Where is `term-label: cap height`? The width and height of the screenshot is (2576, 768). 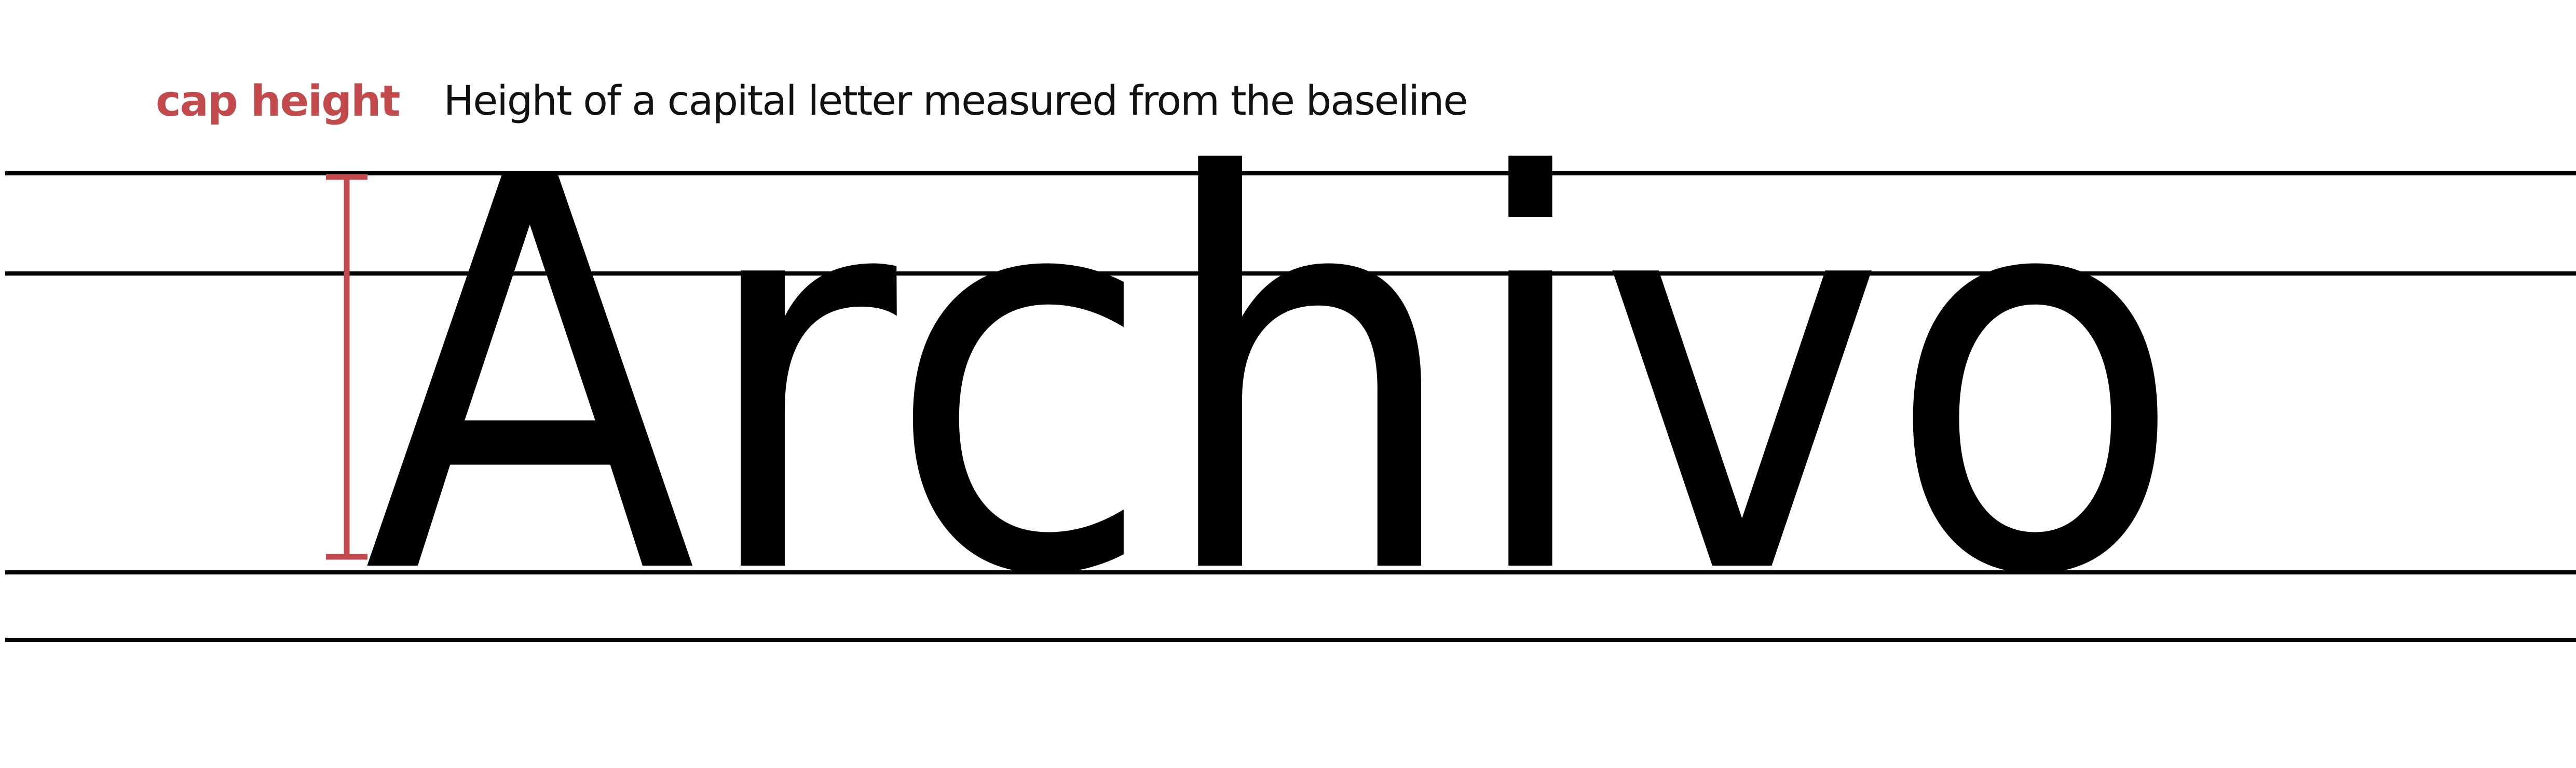
term-label: cap height is located at coordinates (278, 101).